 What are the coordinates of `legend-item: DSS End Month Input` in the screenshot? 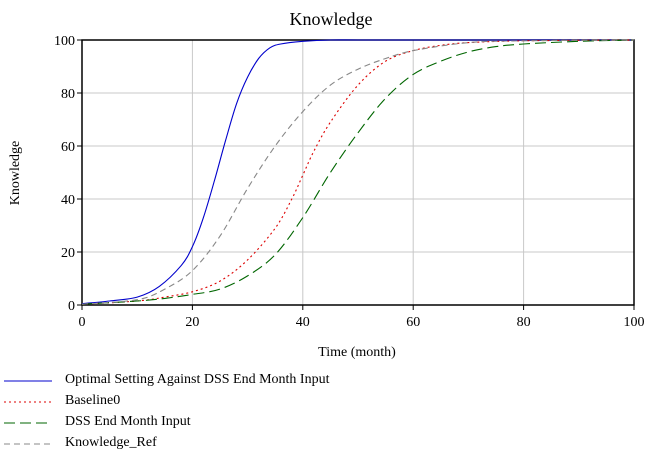 It's located at (331, 422).